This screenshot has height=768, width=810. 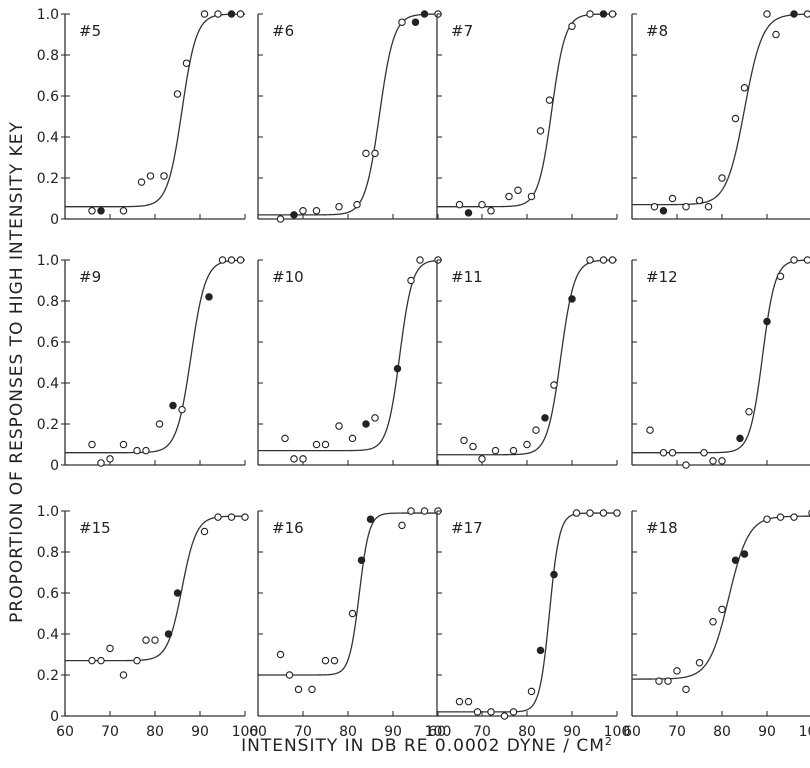 What do you see at coordinates (148, 622) in the screenshot?
I see `panel-15: 1.0 0.8 0.6 0.4 0.2 060 70 80 90 100 #15` at bounding box center [148, 622].